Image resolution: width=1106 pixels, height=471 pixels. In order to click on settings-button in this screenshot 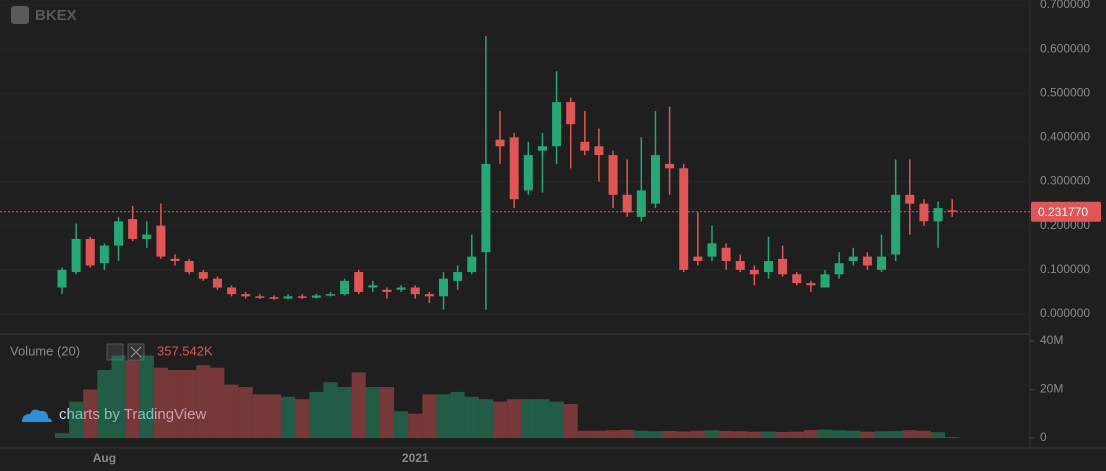, I will do `click(115, 352)`.